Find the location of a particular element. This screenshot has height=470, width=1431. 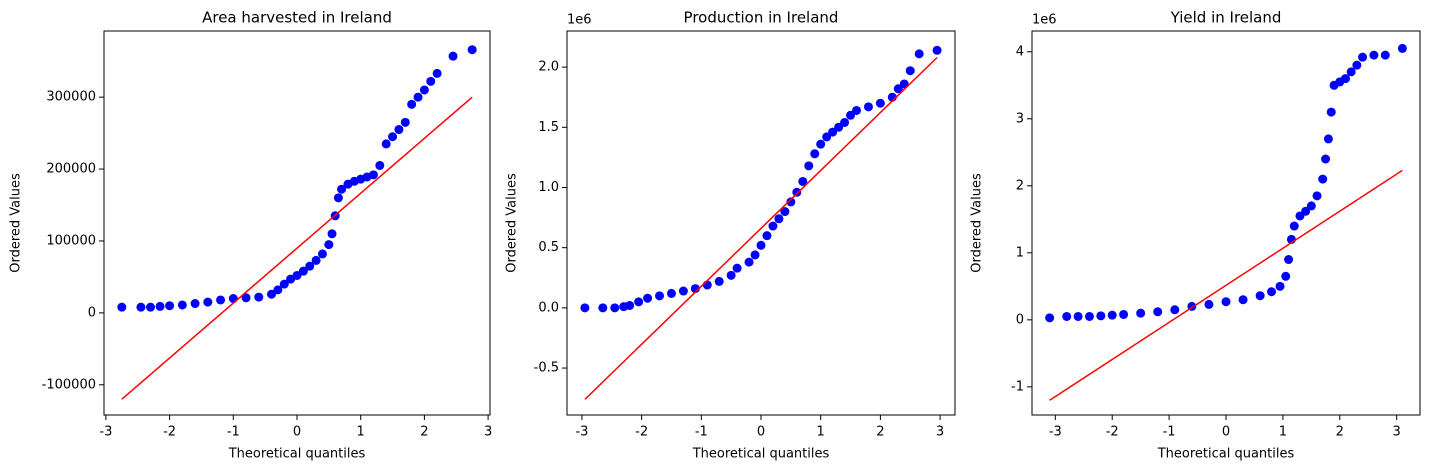

y-tick-label: 0 is located at coordinates (92, 312).